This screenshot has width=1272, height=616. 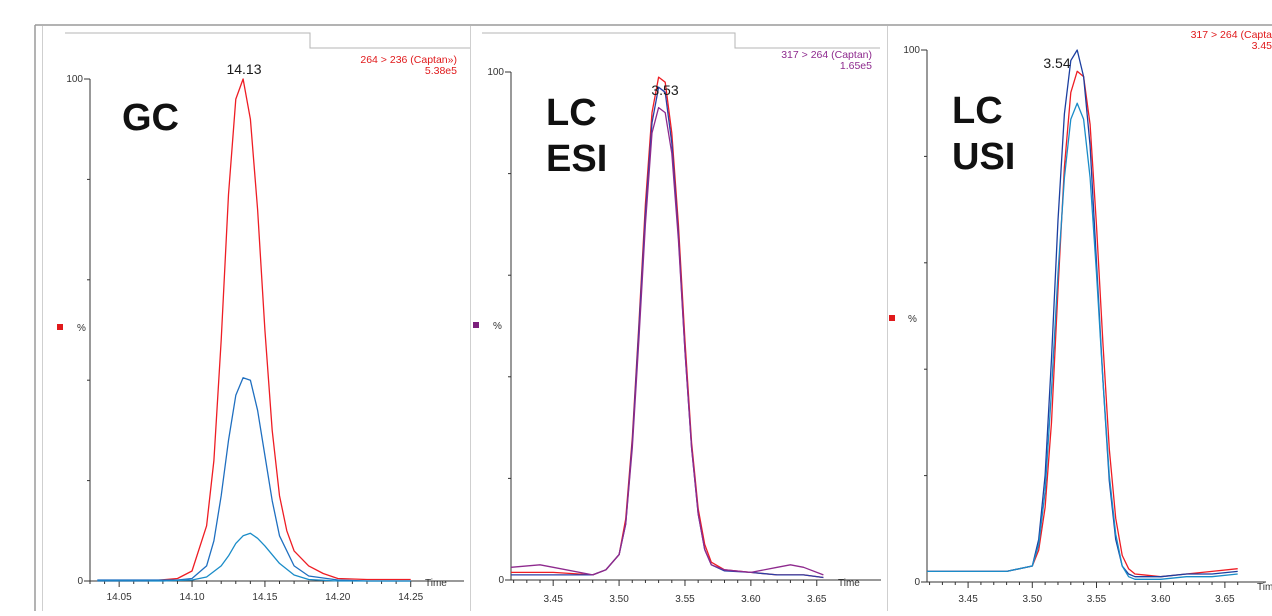 I want to click on x-tick-label: 14.05, so click(x=119, y=597).